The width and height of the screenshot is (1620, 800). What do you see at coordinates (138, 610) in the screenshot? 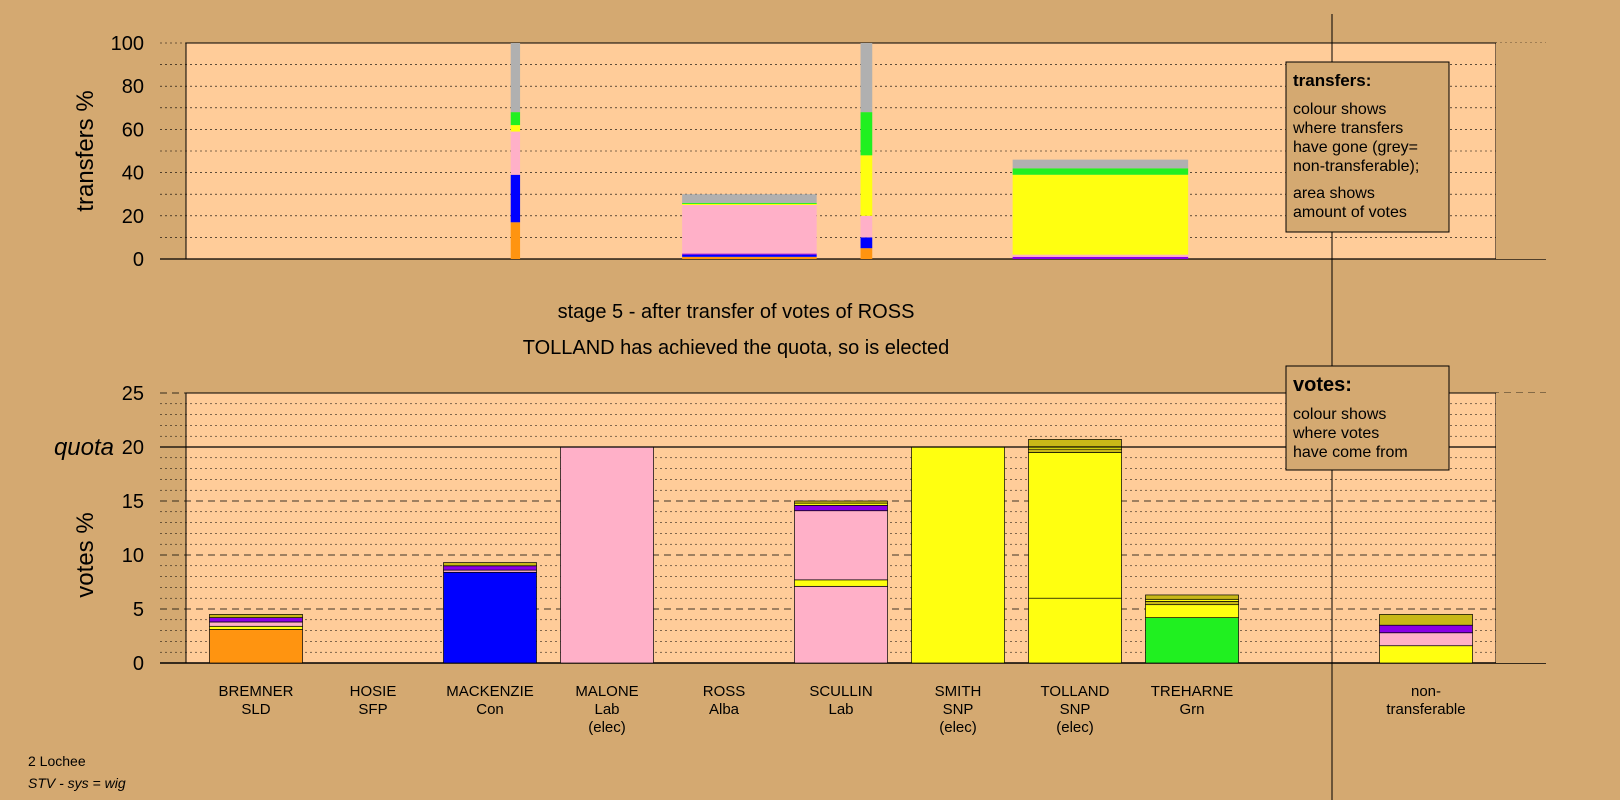
I see `votes-y-tick-label: 5` at bounding box center [138, 610].